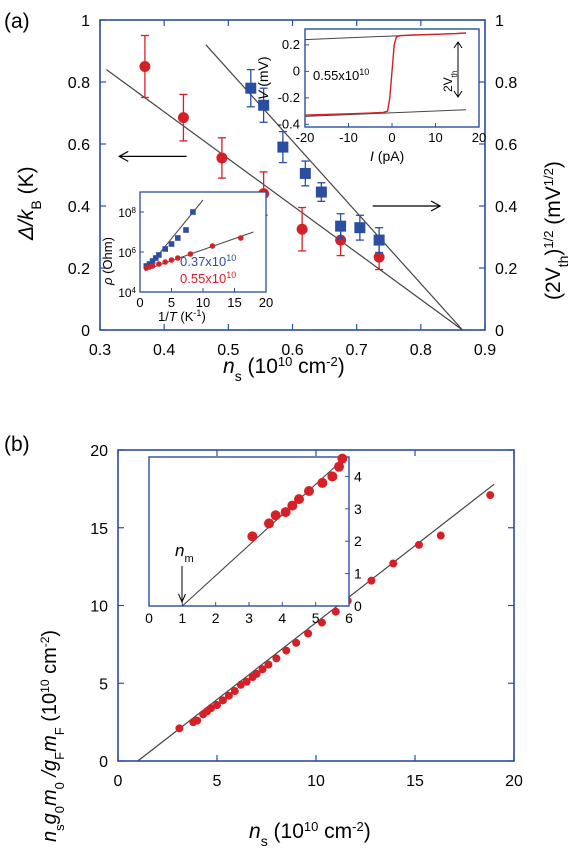 This screenshot has height=857, width=583. I want to click on inset-v-i-ticks: -20 -10 0 10 20 0.2 0 -0.2 -0.4, so click(382, 91).